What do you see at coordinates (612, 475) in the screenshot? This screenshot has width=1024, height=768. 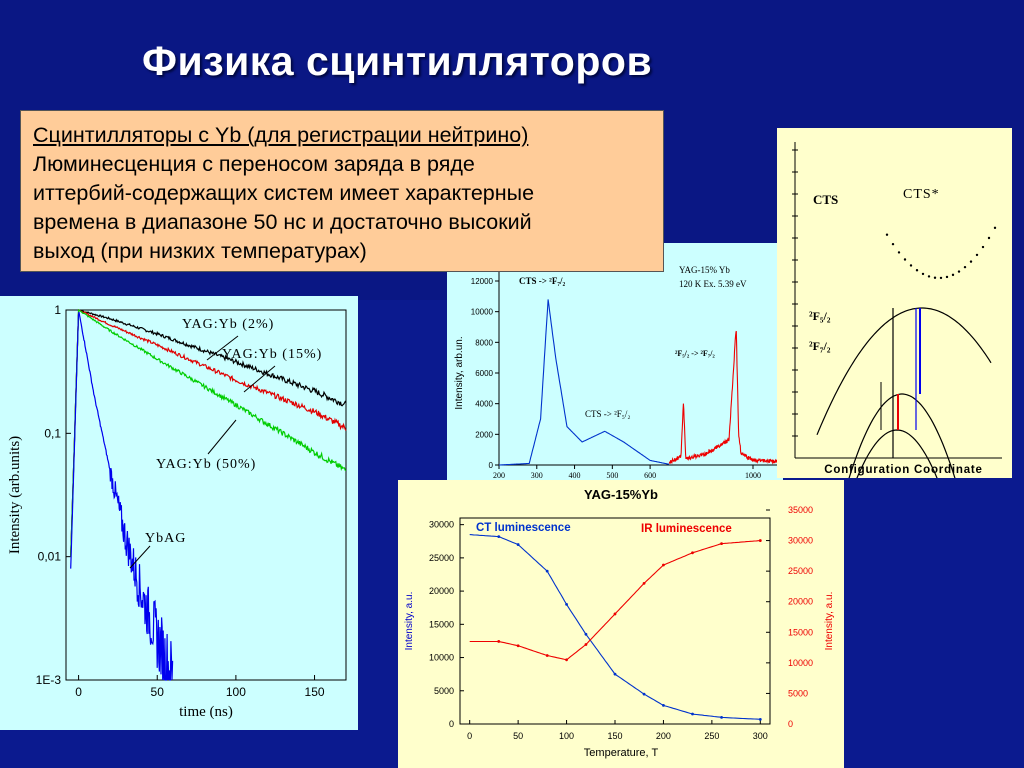 I see `x-tick-label: 500` at bounding box center [612, 475].